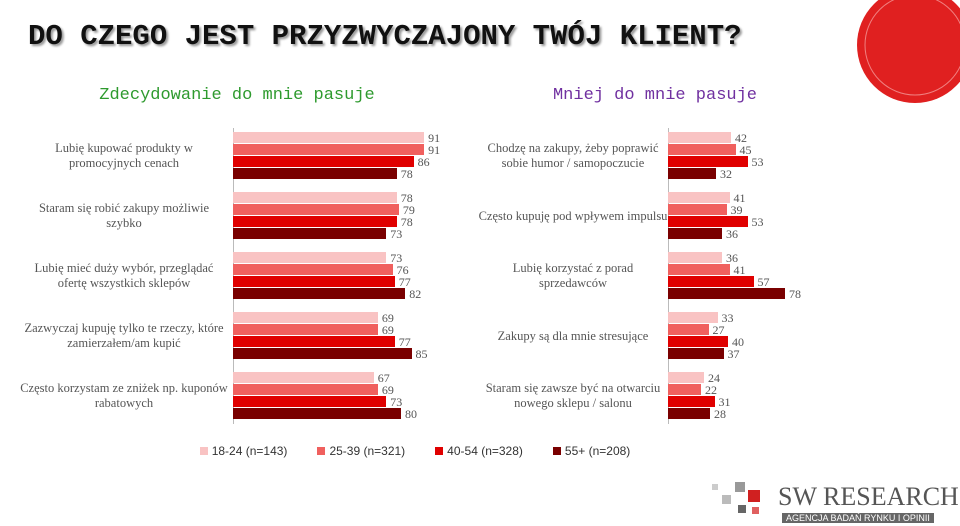 The height and width of the screenshot is (526, 960). What do you see at coordinates (402, 270) in the screenshot?
I see `value-label: 76` at bounding box center [402, 270].